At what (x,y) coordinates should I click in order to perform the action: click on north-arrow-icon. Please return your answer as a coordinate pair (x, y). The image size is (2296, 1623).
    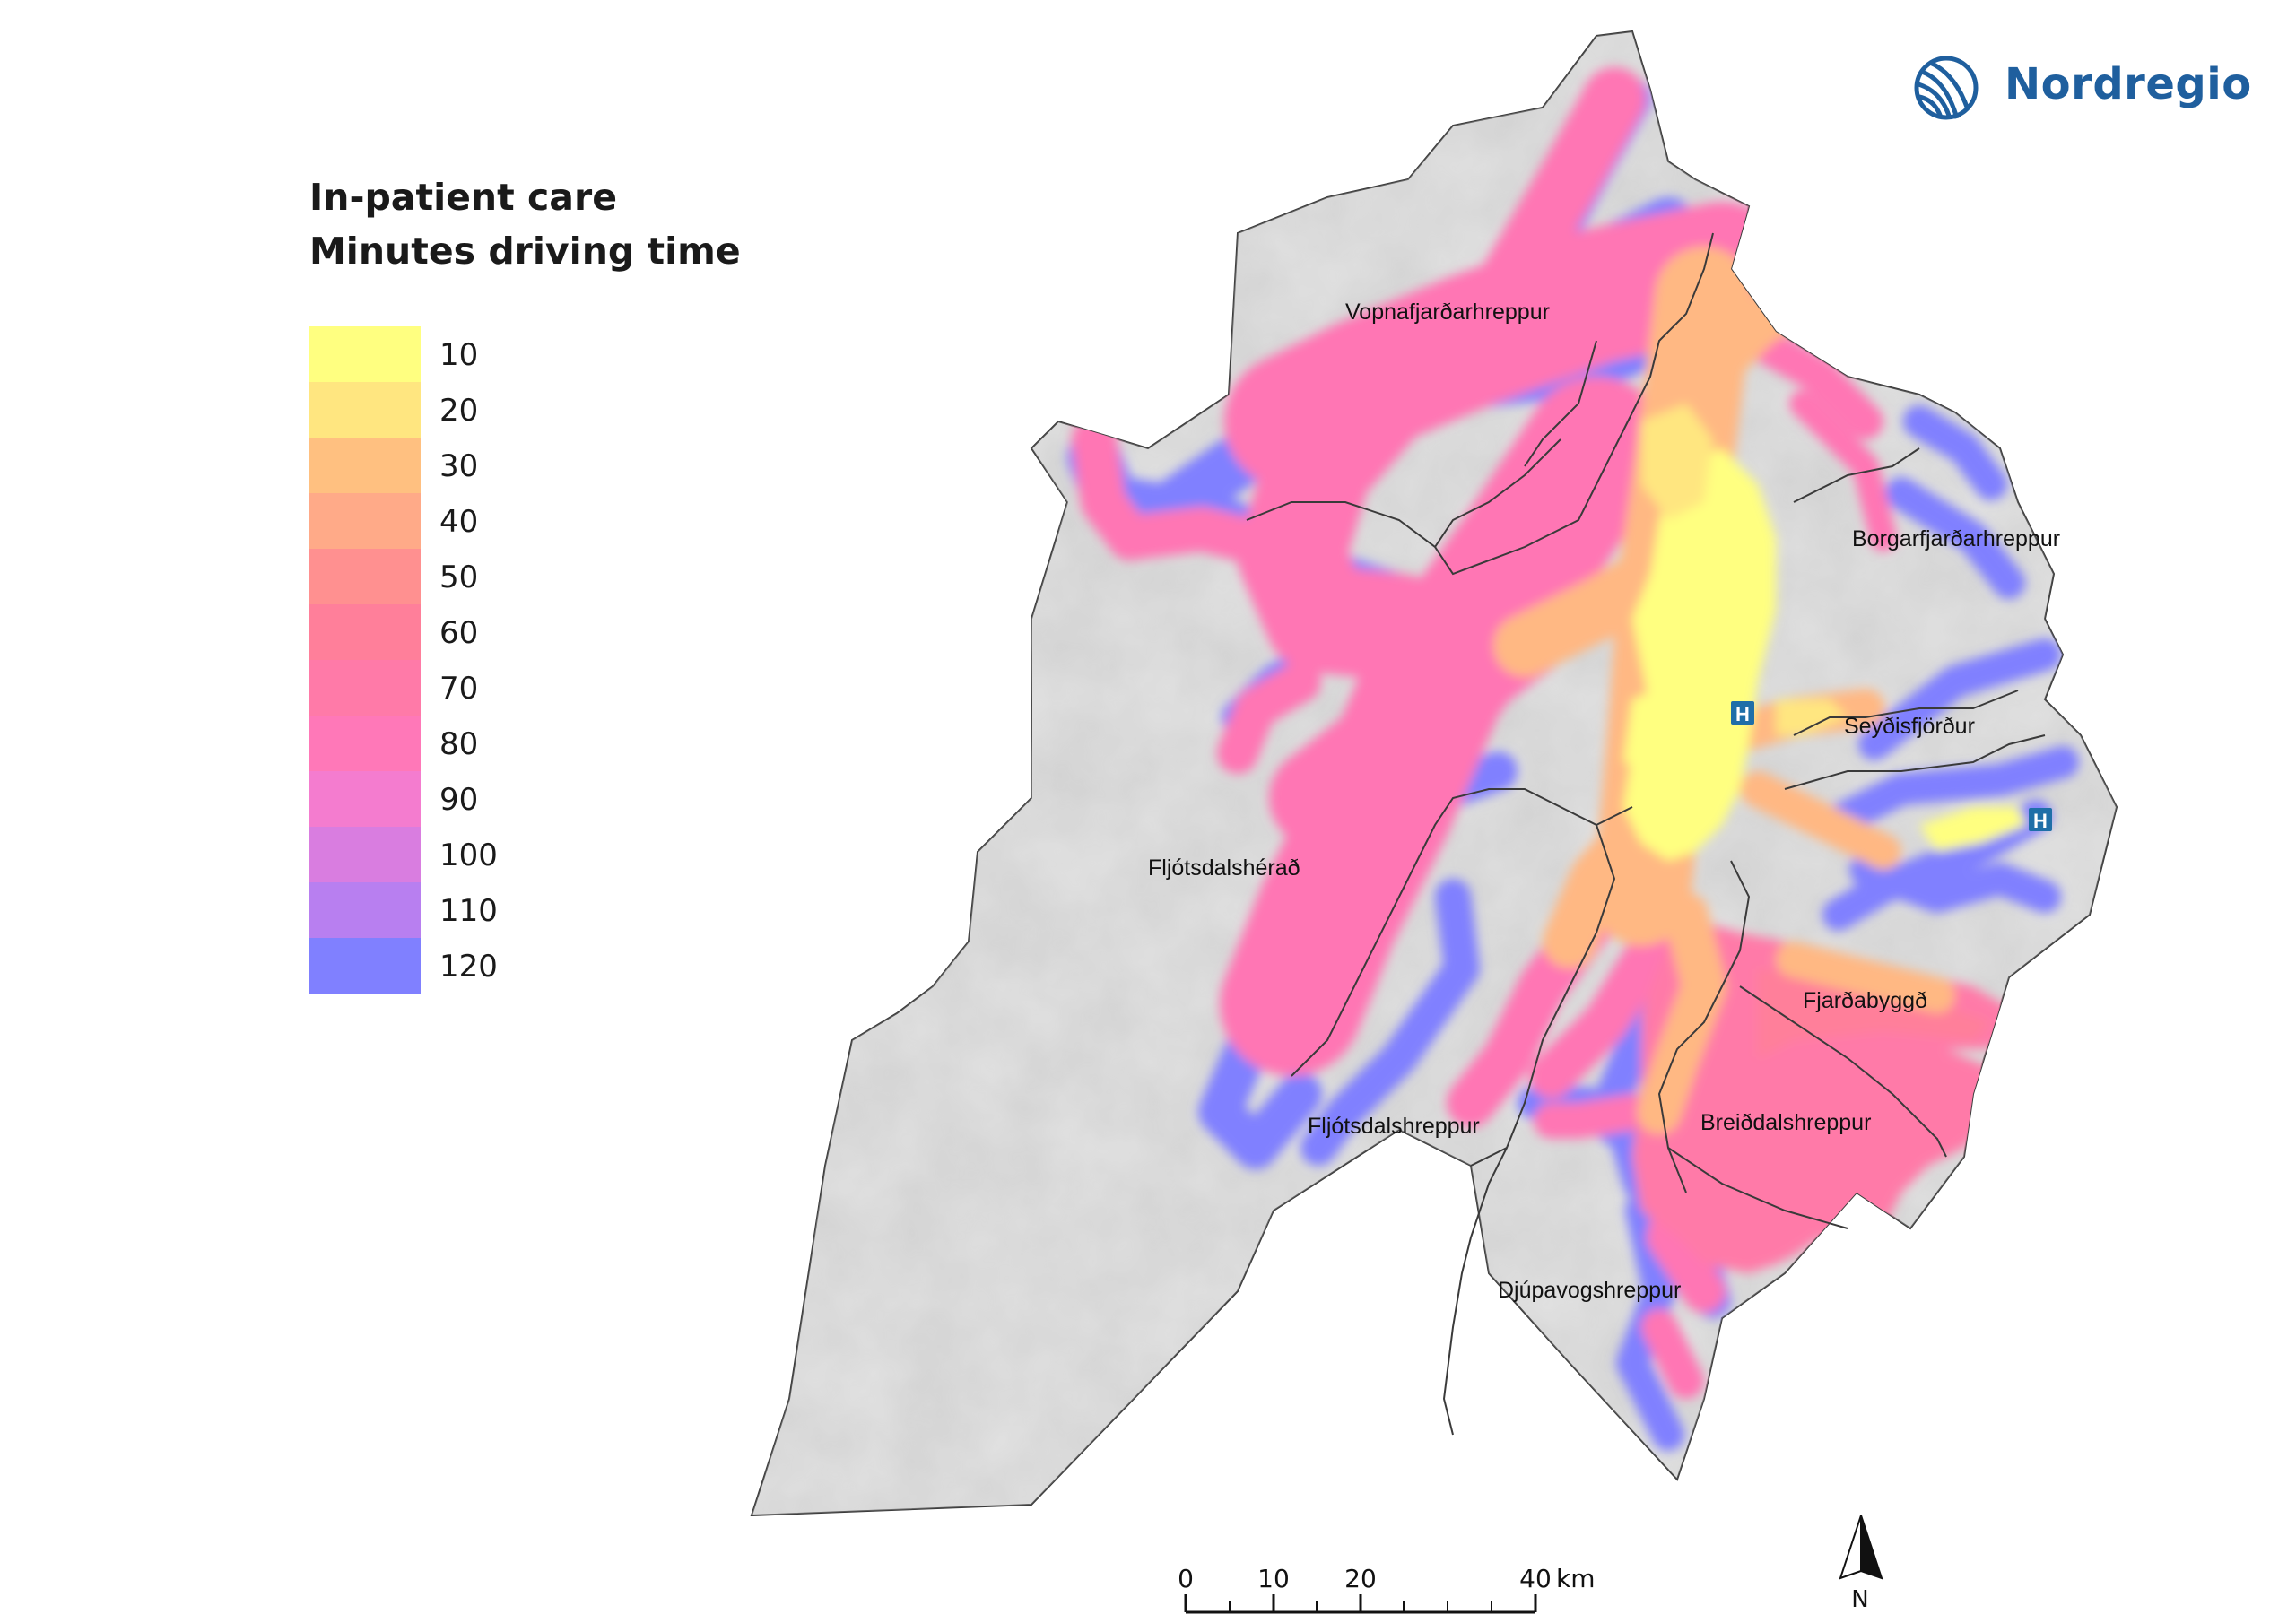
    Looking at the image, I should click on (1850, 1547).